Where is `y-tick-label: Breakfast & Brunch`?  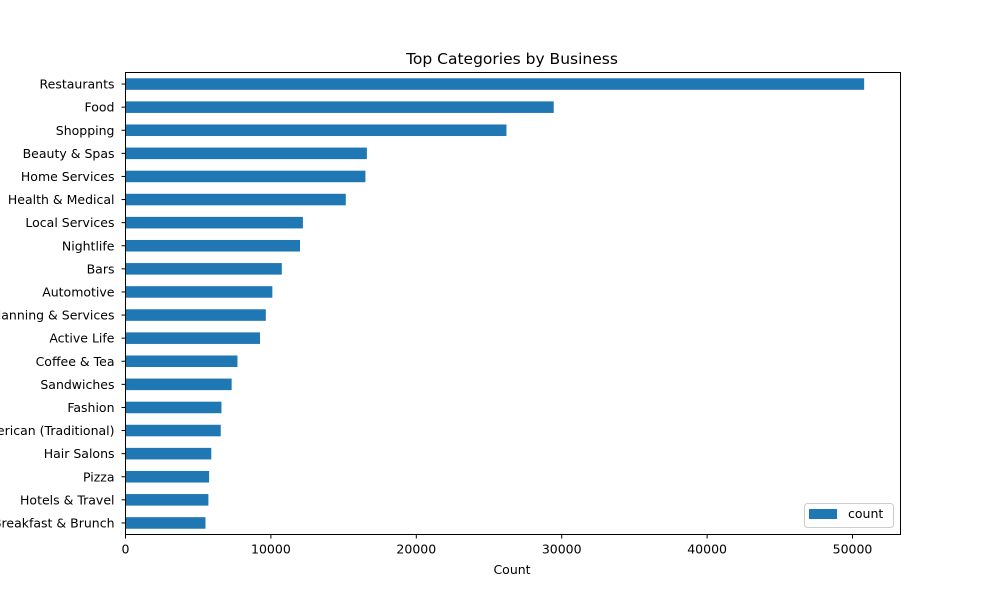
y-tick-label: Breakfast & Brunch is located at coordinates (57, 522).